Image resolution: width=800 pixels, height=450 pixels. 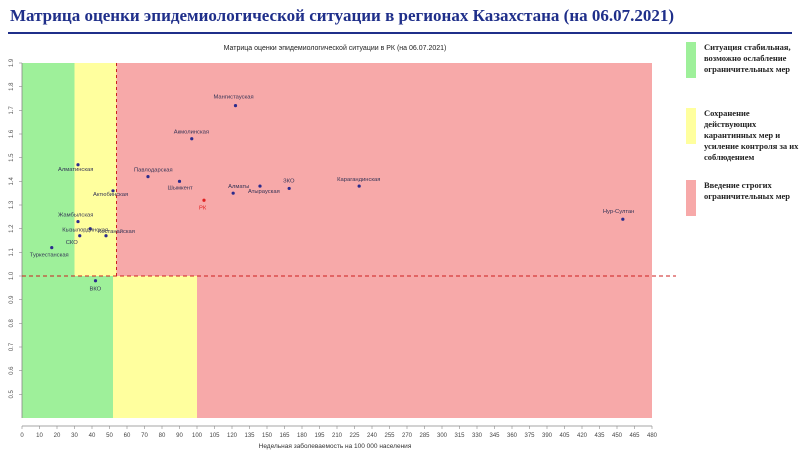 What do you see at coordinates (634, 436) in the screenshot?
I see `x-tick-label: 465` at bounding box center [634, 436].